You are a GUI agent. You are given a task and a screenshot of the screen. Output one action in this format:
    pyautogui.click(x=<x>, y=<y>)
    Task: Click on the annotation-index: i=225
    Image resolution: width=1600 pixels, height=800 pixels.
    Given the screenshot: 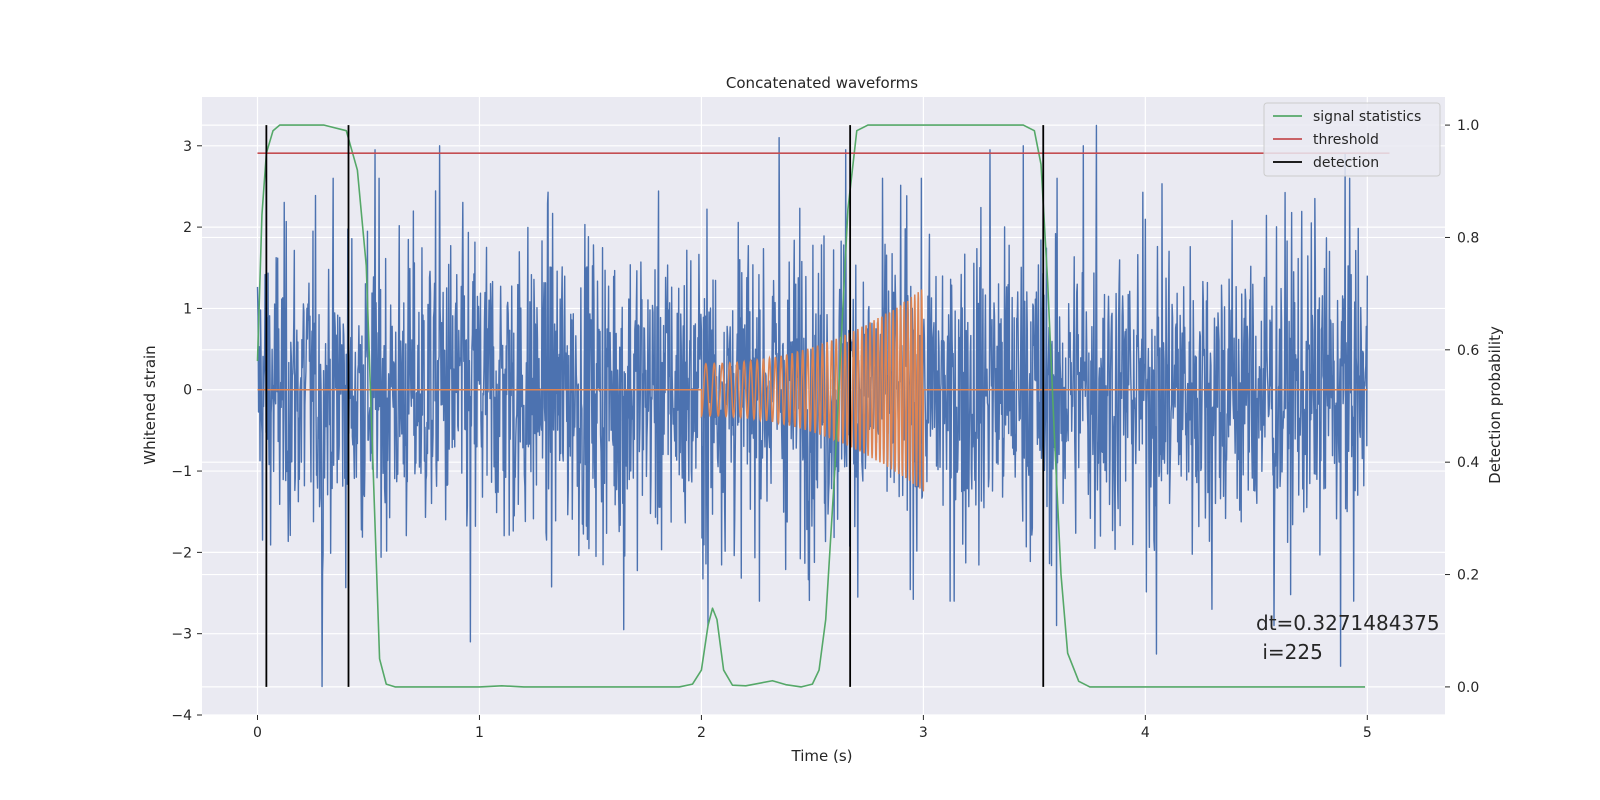 What is the action you would take?
    pyautogui.click(x=1289, y=652)
    